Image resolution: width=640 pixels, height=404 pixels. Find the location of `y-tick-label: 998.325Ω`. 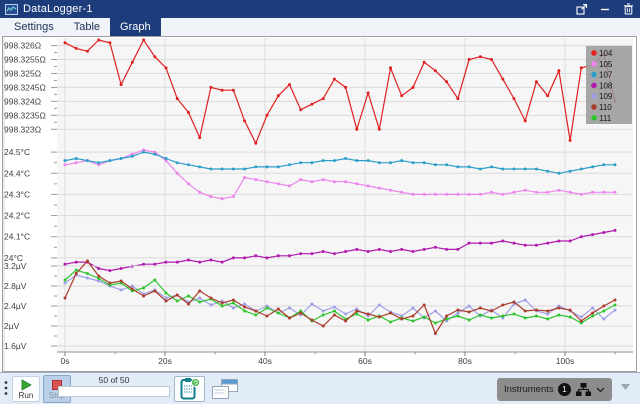

y-tick-label: 998.325Ω is located at coordinates (22, 73).